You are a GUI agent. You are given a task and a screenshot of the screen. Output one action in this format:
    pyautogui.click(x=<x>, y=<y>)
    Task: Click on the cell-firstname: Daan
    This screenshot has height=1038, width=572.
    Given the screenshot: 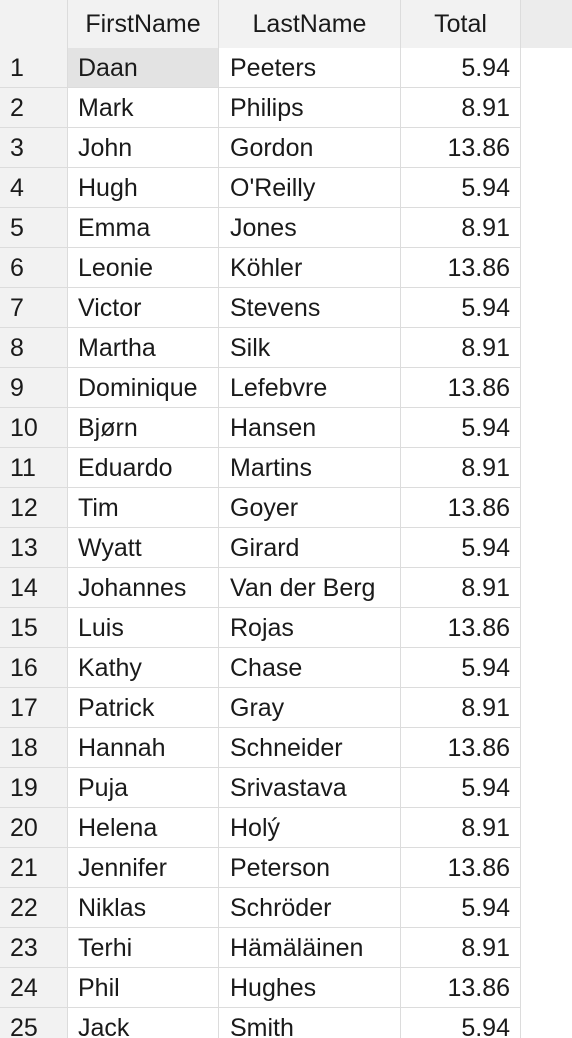 What is the action you would take?
    pyautogui.click(x=143, y=68)
    